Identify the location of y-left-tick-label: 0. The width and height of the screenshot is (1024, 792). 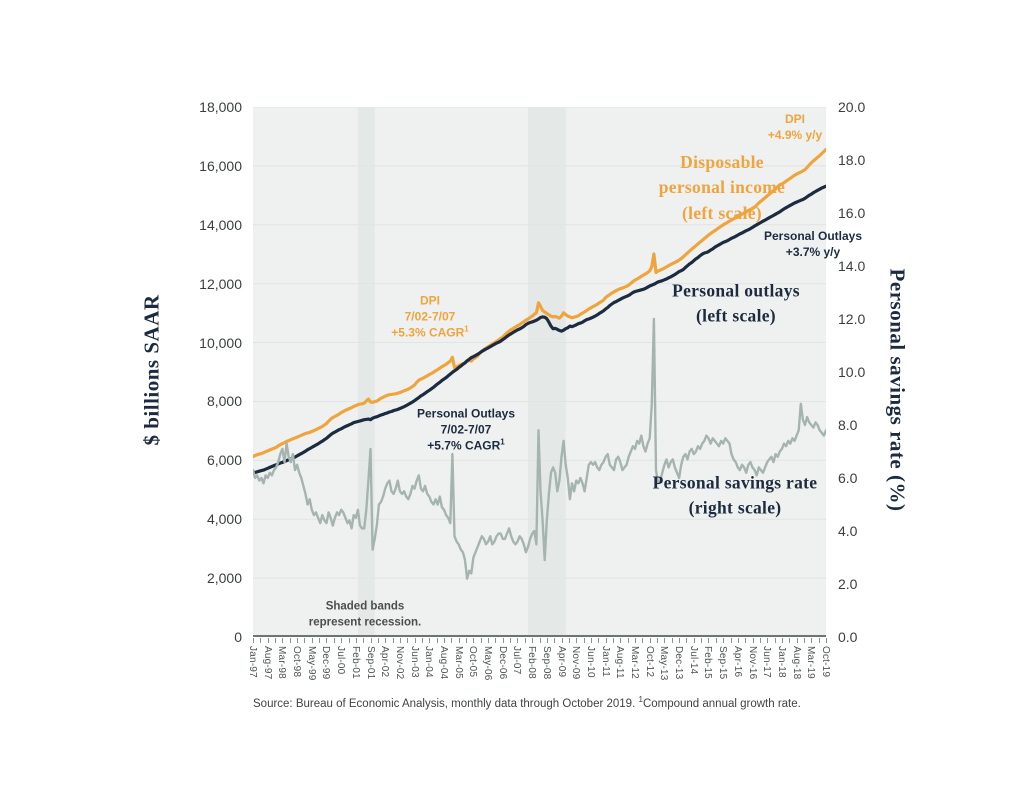
(238, 637).